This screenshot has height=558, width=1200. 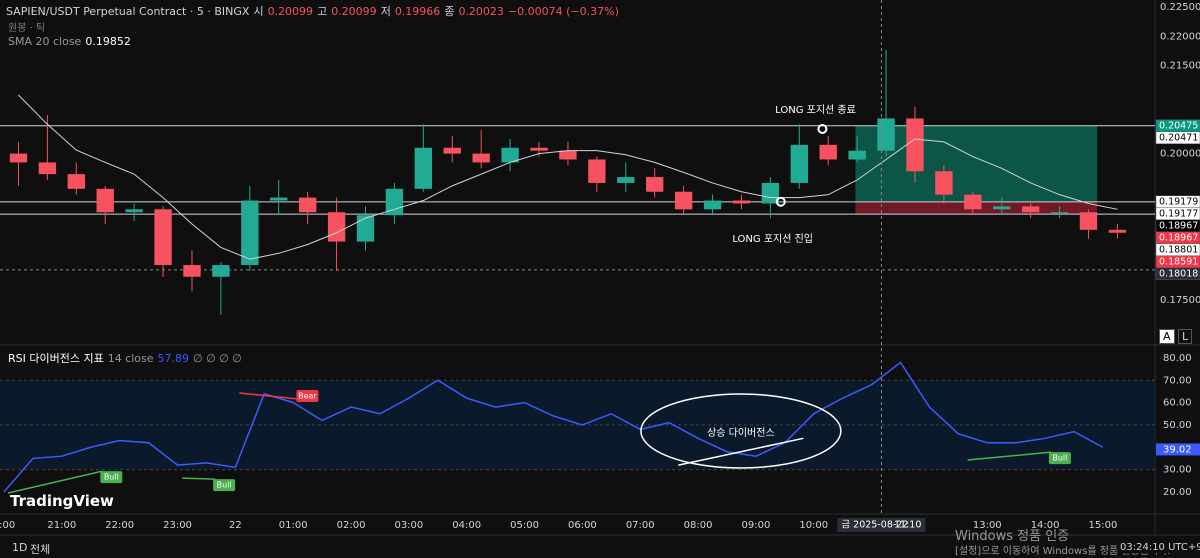 What do you see at coordinates (322, 11) in the screenshot?
I see `ohlc-label: 고` at bounding box center [322, 11].